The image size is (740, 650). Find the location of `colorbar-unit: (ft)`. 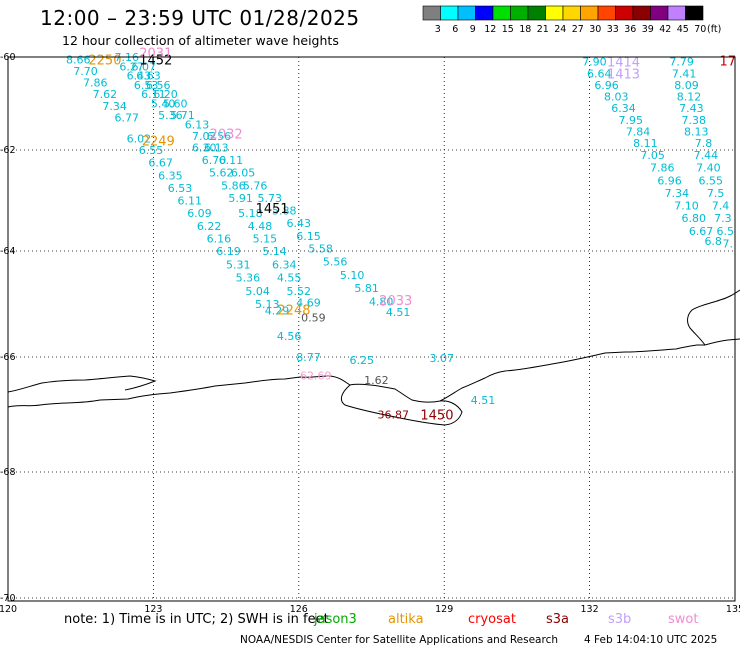

colorbar-unit: (ft) is located at coordinates (714, 29).